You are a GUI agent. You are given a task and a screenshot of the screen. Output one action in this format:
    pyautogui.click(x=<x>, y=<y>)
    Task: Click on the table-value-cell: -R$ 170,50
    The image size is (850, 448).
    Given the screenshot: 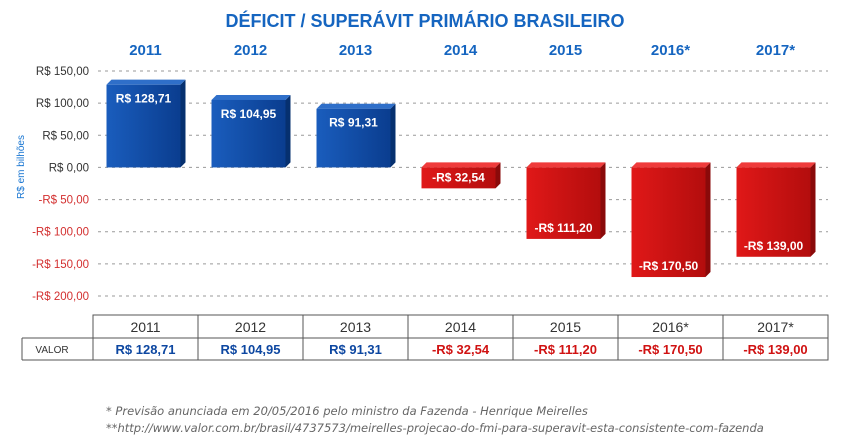 What is the action you would take?
    pyautogui.click(x=670, y=349)
    